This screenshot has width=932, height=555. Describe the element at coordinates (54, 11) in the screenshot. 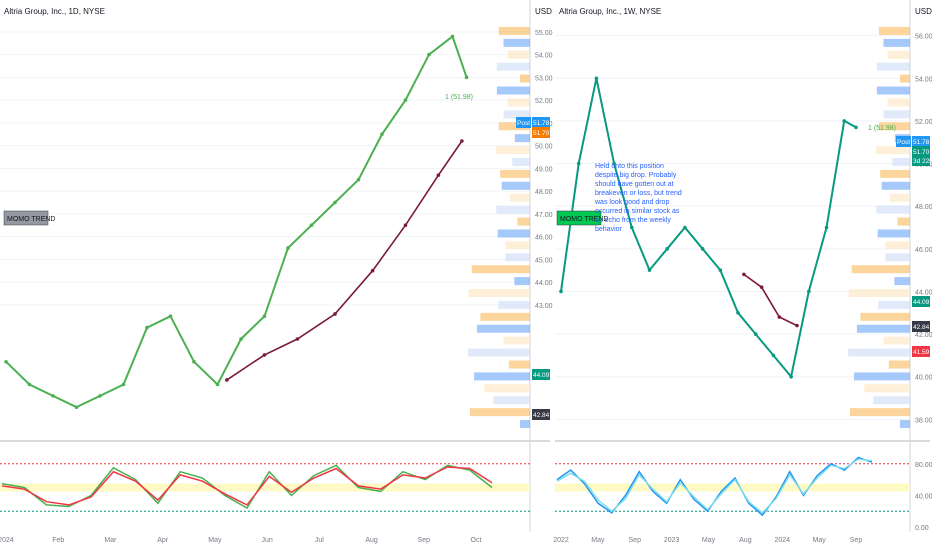

I see `chart-title: Altria Group, Inc., 1D, NYSE` at that location.